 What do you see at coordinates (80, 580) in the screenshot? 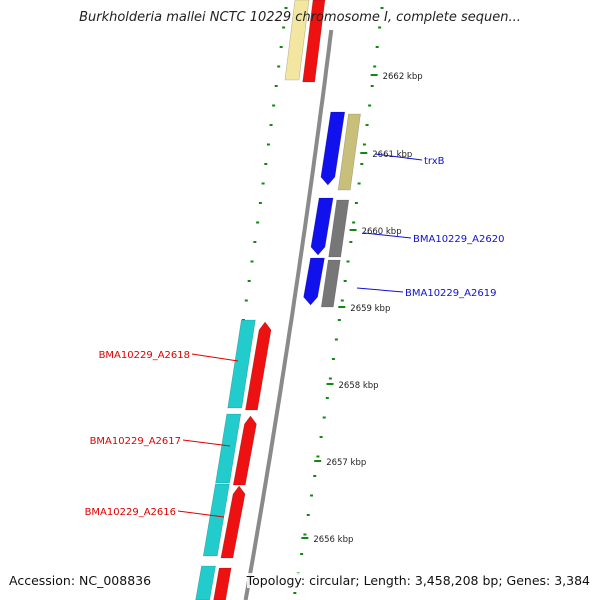
I see `accession-label: Accession: NC_008836` at bounding box center [80, 580].